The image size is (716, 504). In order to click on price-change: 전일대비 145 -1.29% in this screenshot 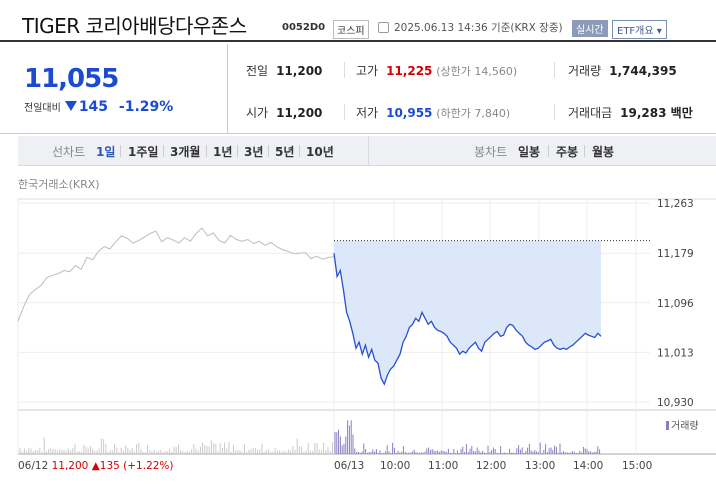, I will do `click(98, 107)`.